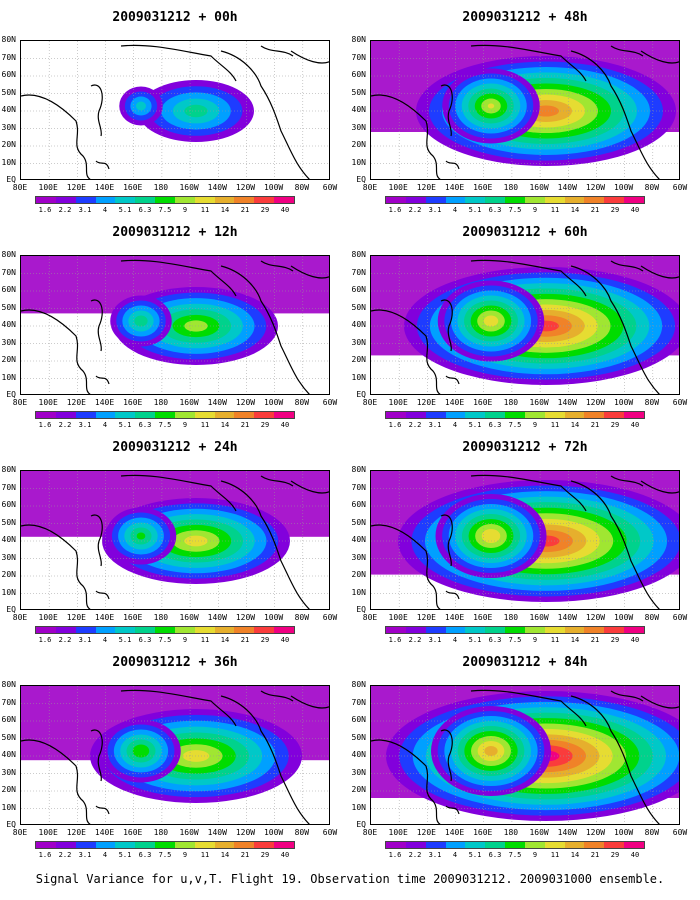 The image size is (700, 900). I want to click on colorbar-label: 5.1, so click(125, 640).